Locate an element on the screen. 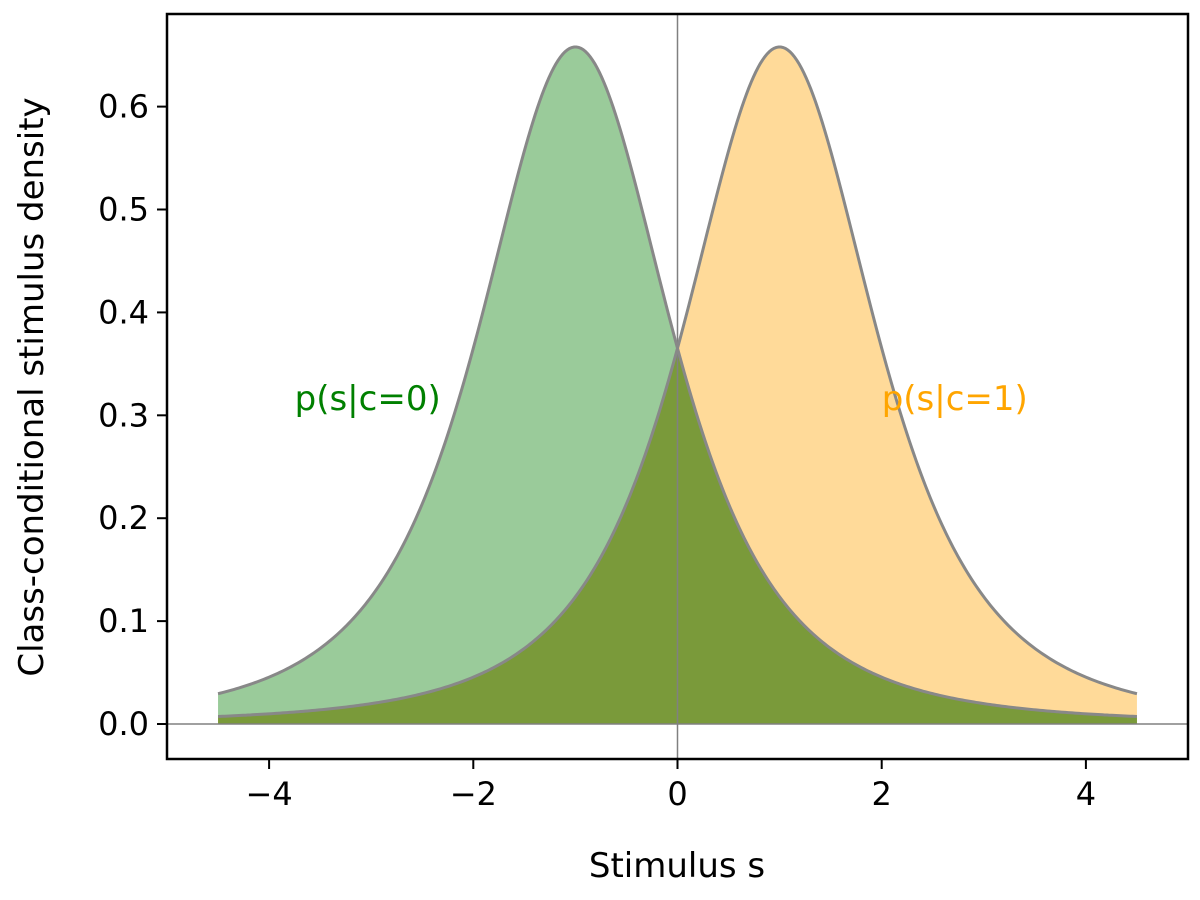  series-label-class-0: p(s|c=0) is located at coordinates (368, 399).